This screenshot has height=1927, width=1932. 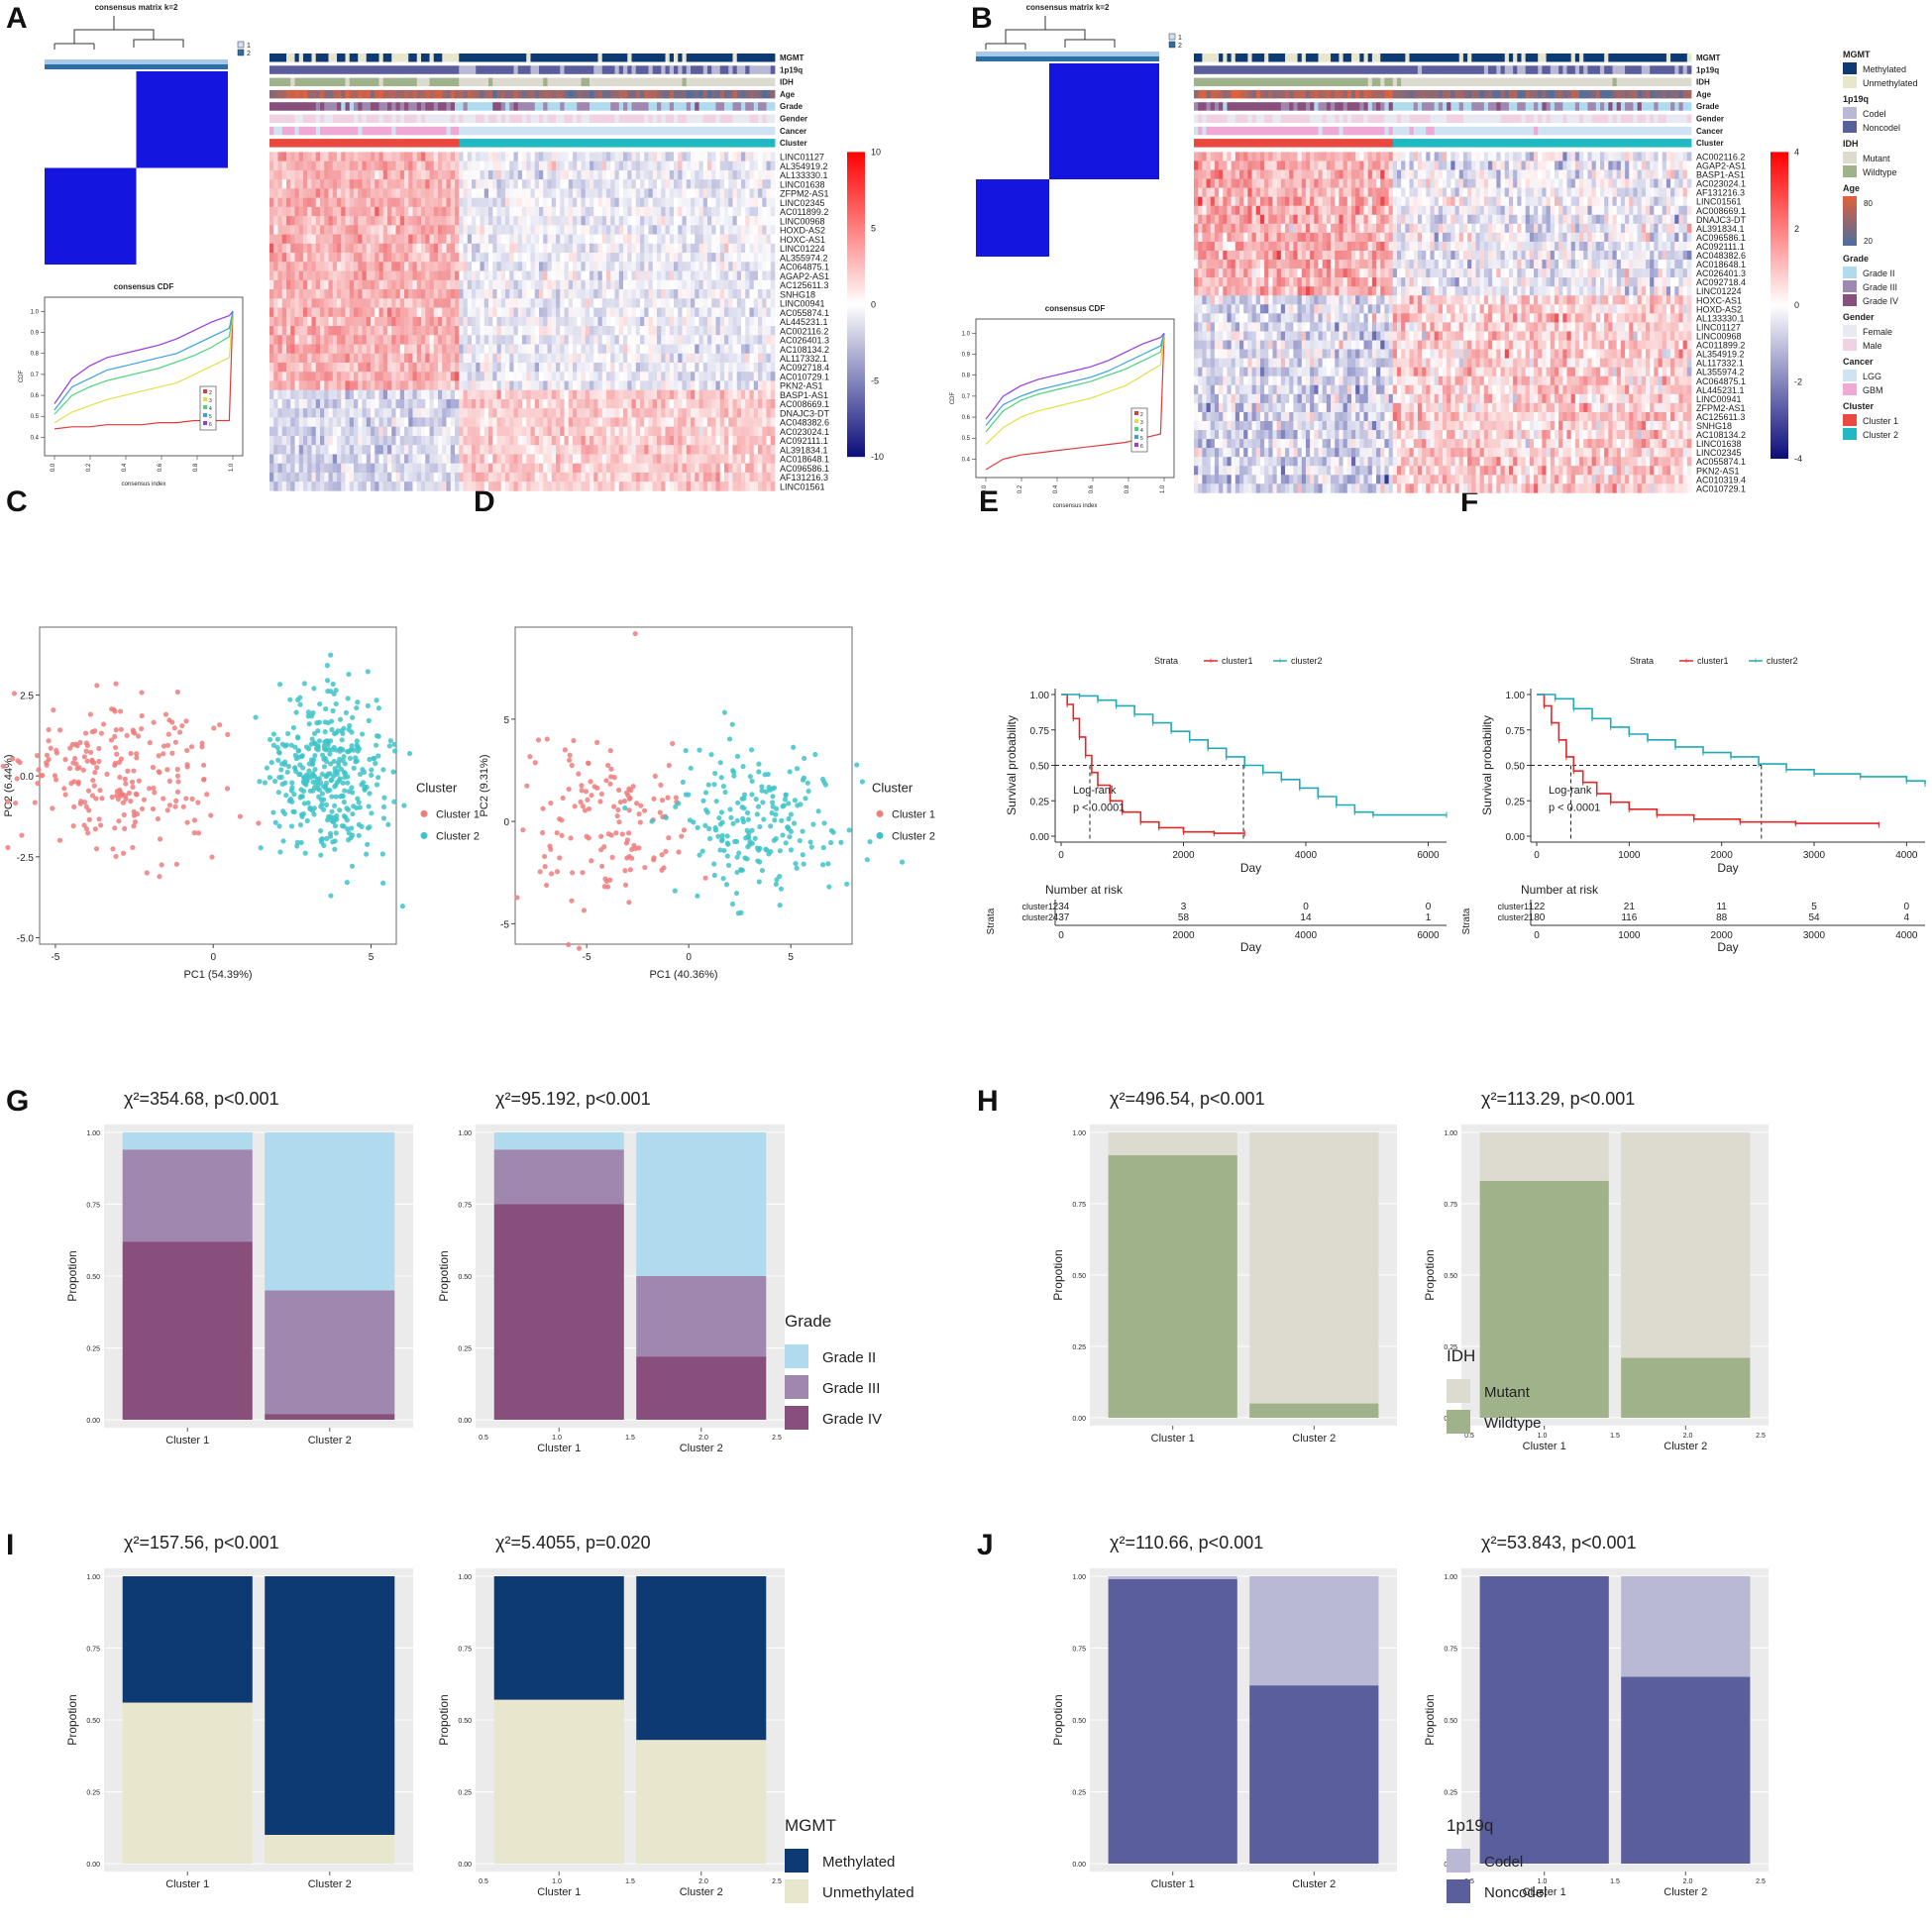 What do you see at coordinates (804, 258) in the screenshot?
I see `gene-label: AL355974.2` at bounding box center [804, 258].